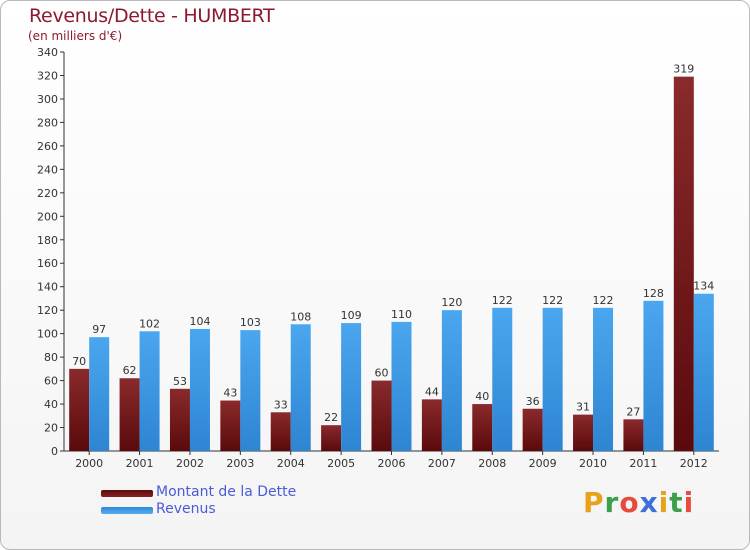 The image size is (750, 550). I want to click on data-label-debt: 40, so click(482, 396).